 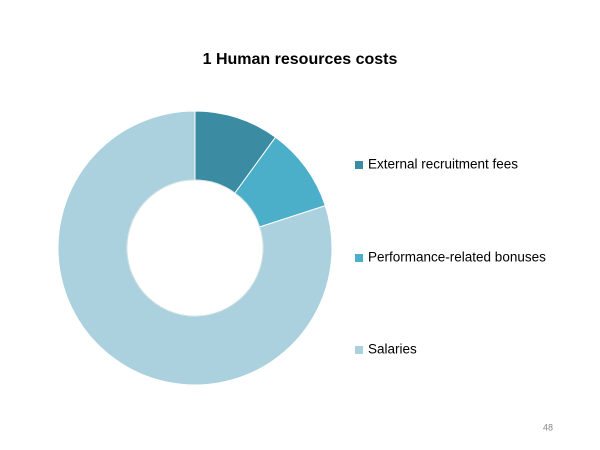 I want to click on chart-title: 1 Human resources costs, so click(x=300, y=59).